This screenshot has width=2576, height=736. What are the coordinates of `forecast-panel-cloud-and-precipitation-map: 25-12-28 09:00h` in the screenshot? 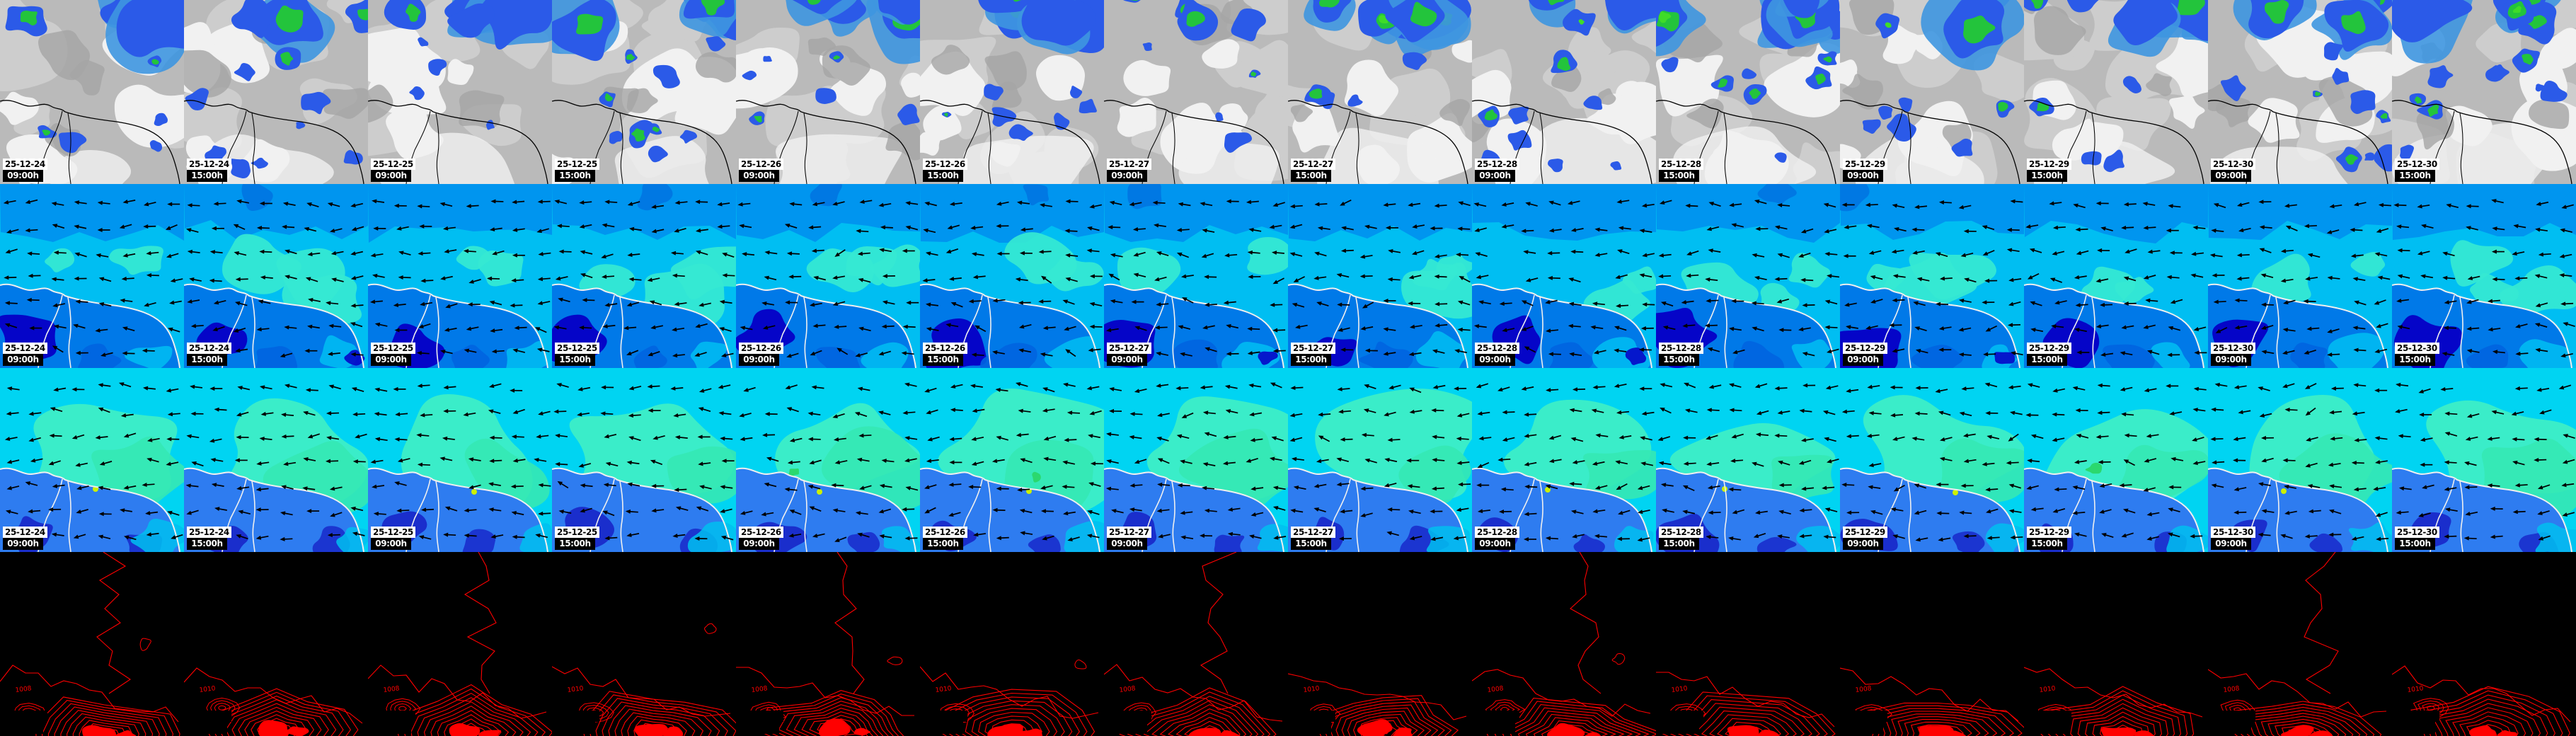 It's located at (1564, 92).